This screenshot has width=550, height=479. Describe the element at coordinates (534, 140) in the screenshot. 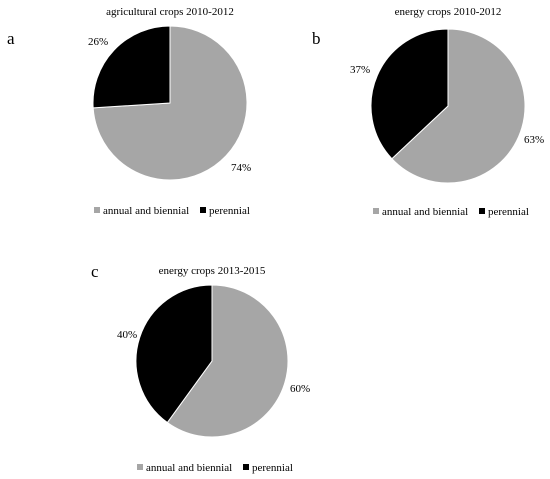

I see `slice-label-b-annual: 63%` at that location.